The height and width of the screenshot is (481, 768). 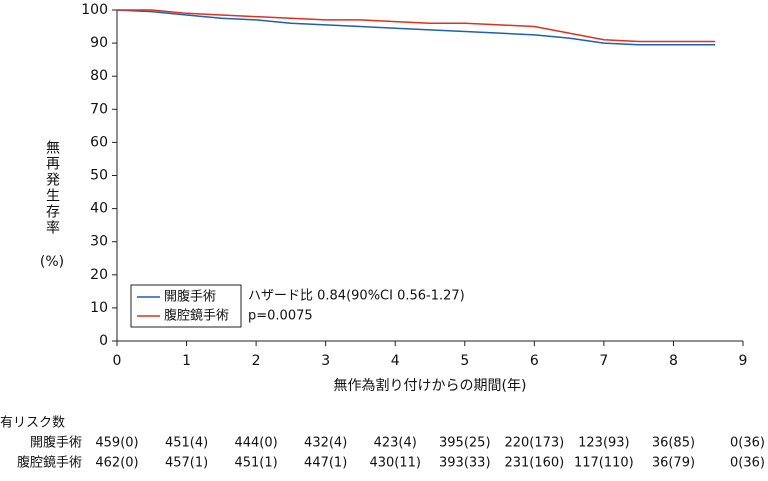 What do you see at coordinates (604, 463) in the screenshot?
I see `risk-value: 117(110)` at bounding box center [604, 463].